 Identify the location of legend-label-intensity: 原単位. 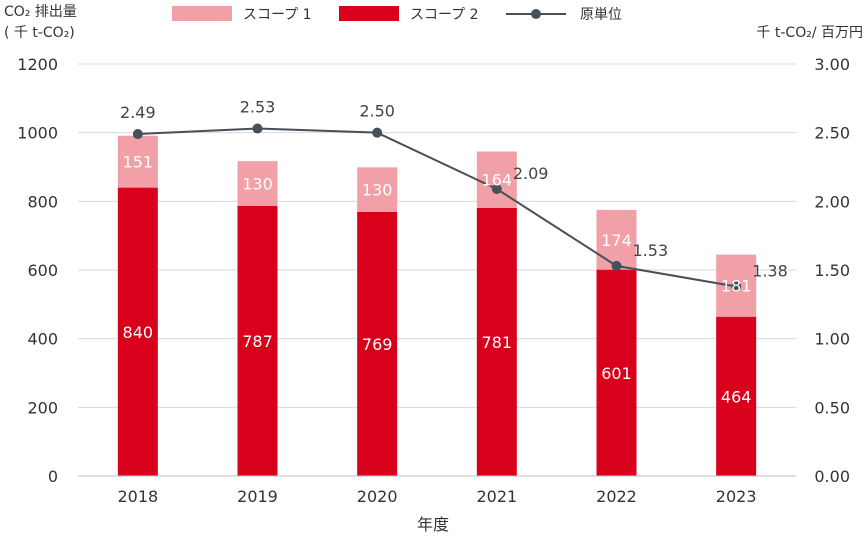
(601, 15).